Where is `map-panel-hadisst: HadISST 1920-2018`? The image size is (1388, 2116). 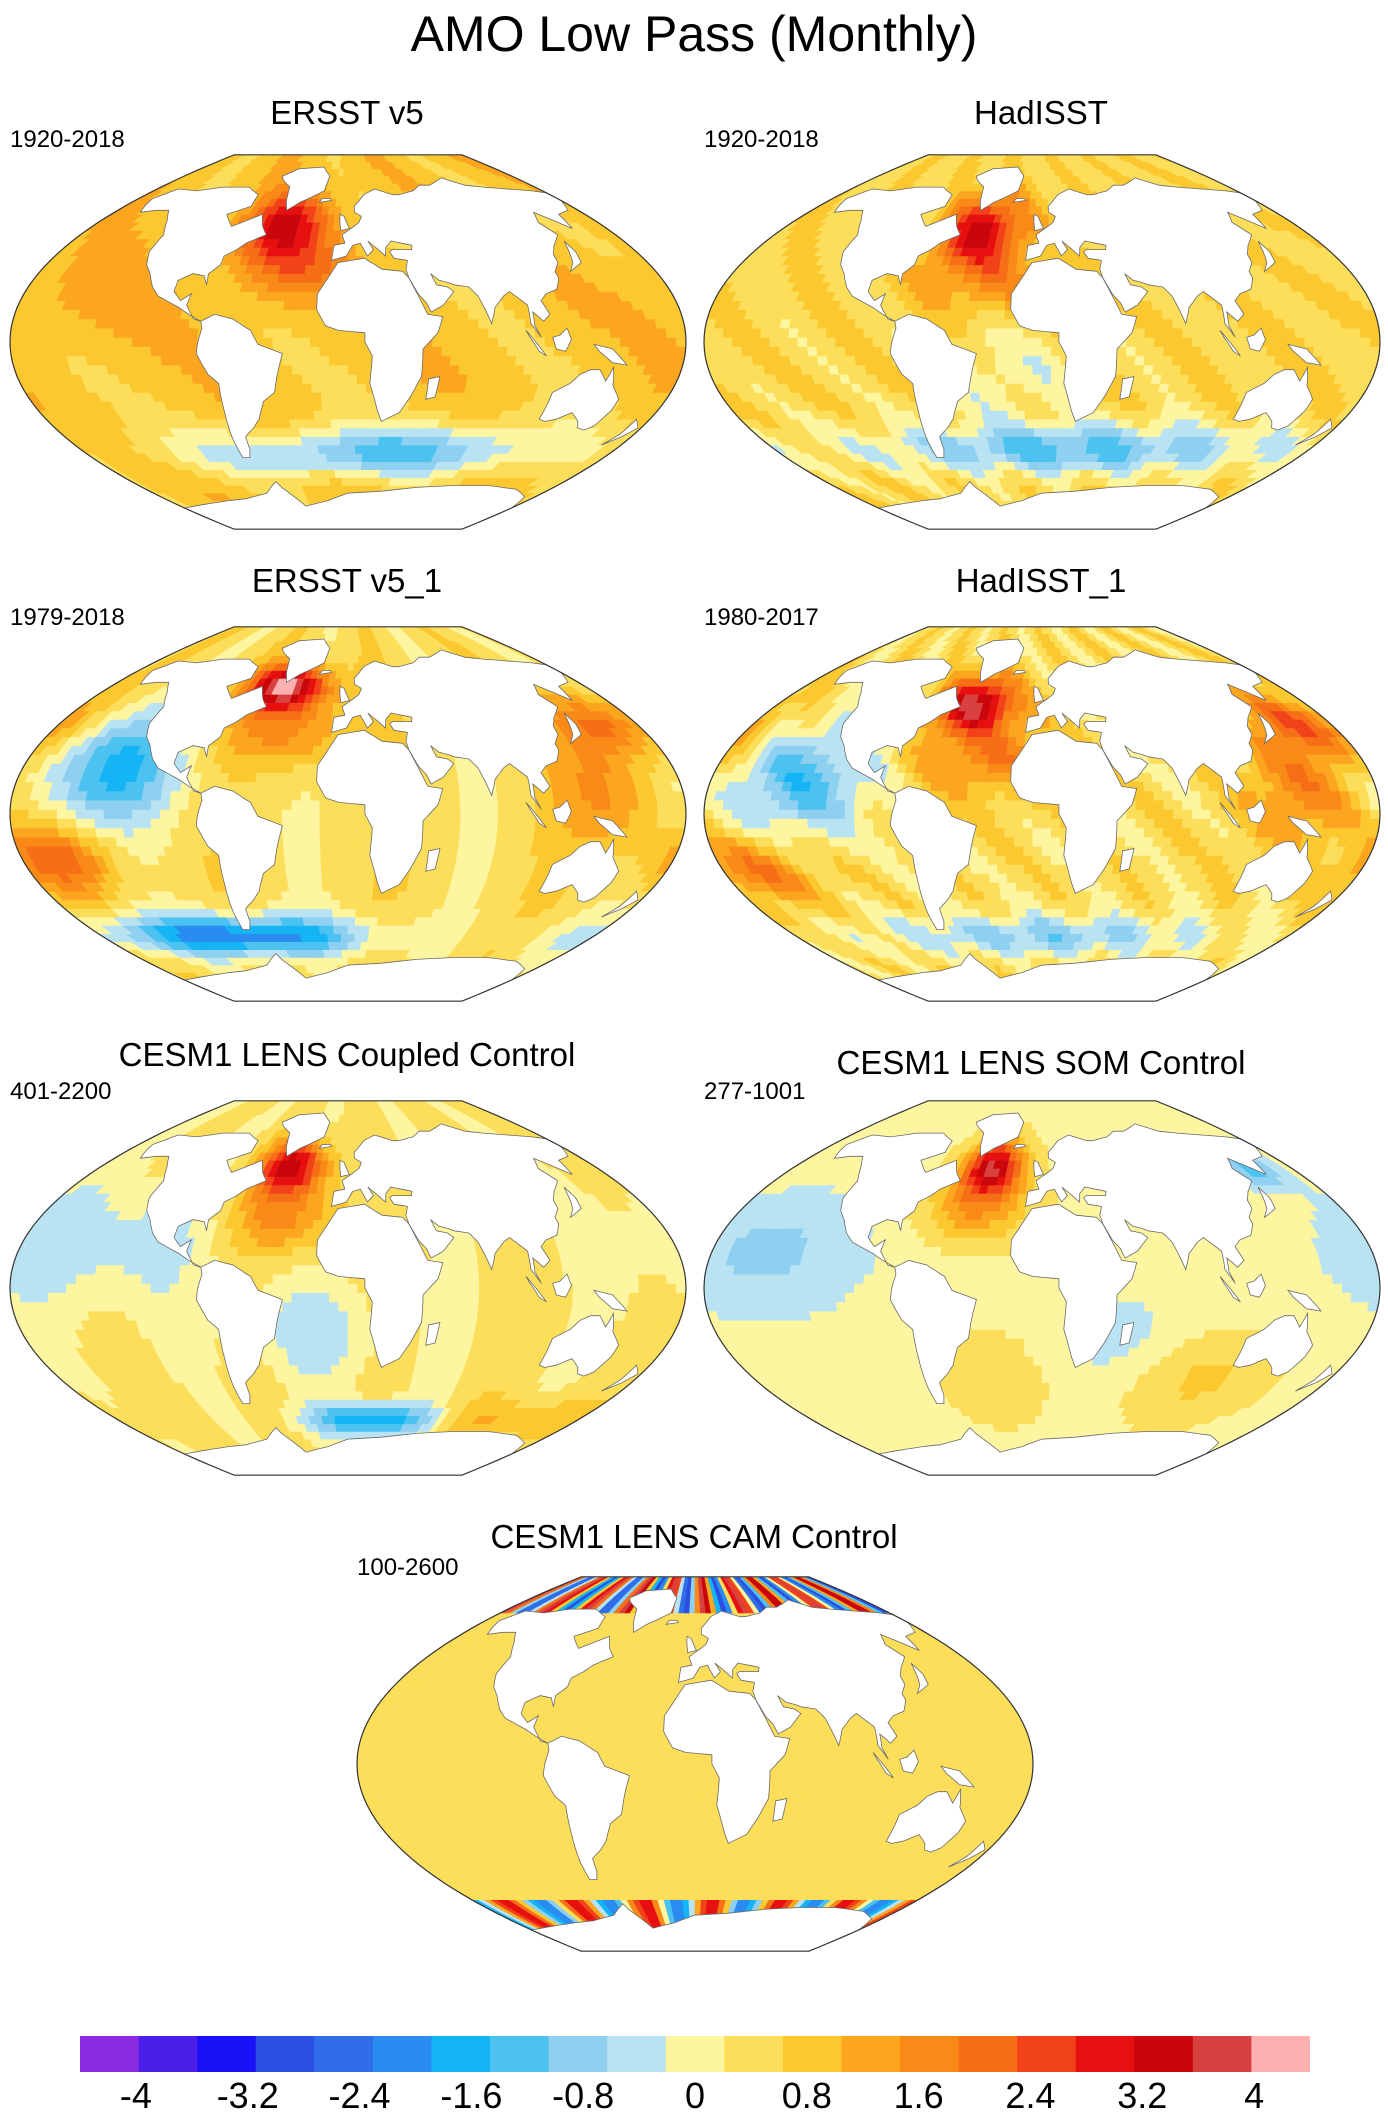 map-panel-hadisst: HadISST 1920-2018 is located at coordinates (1041, 332).